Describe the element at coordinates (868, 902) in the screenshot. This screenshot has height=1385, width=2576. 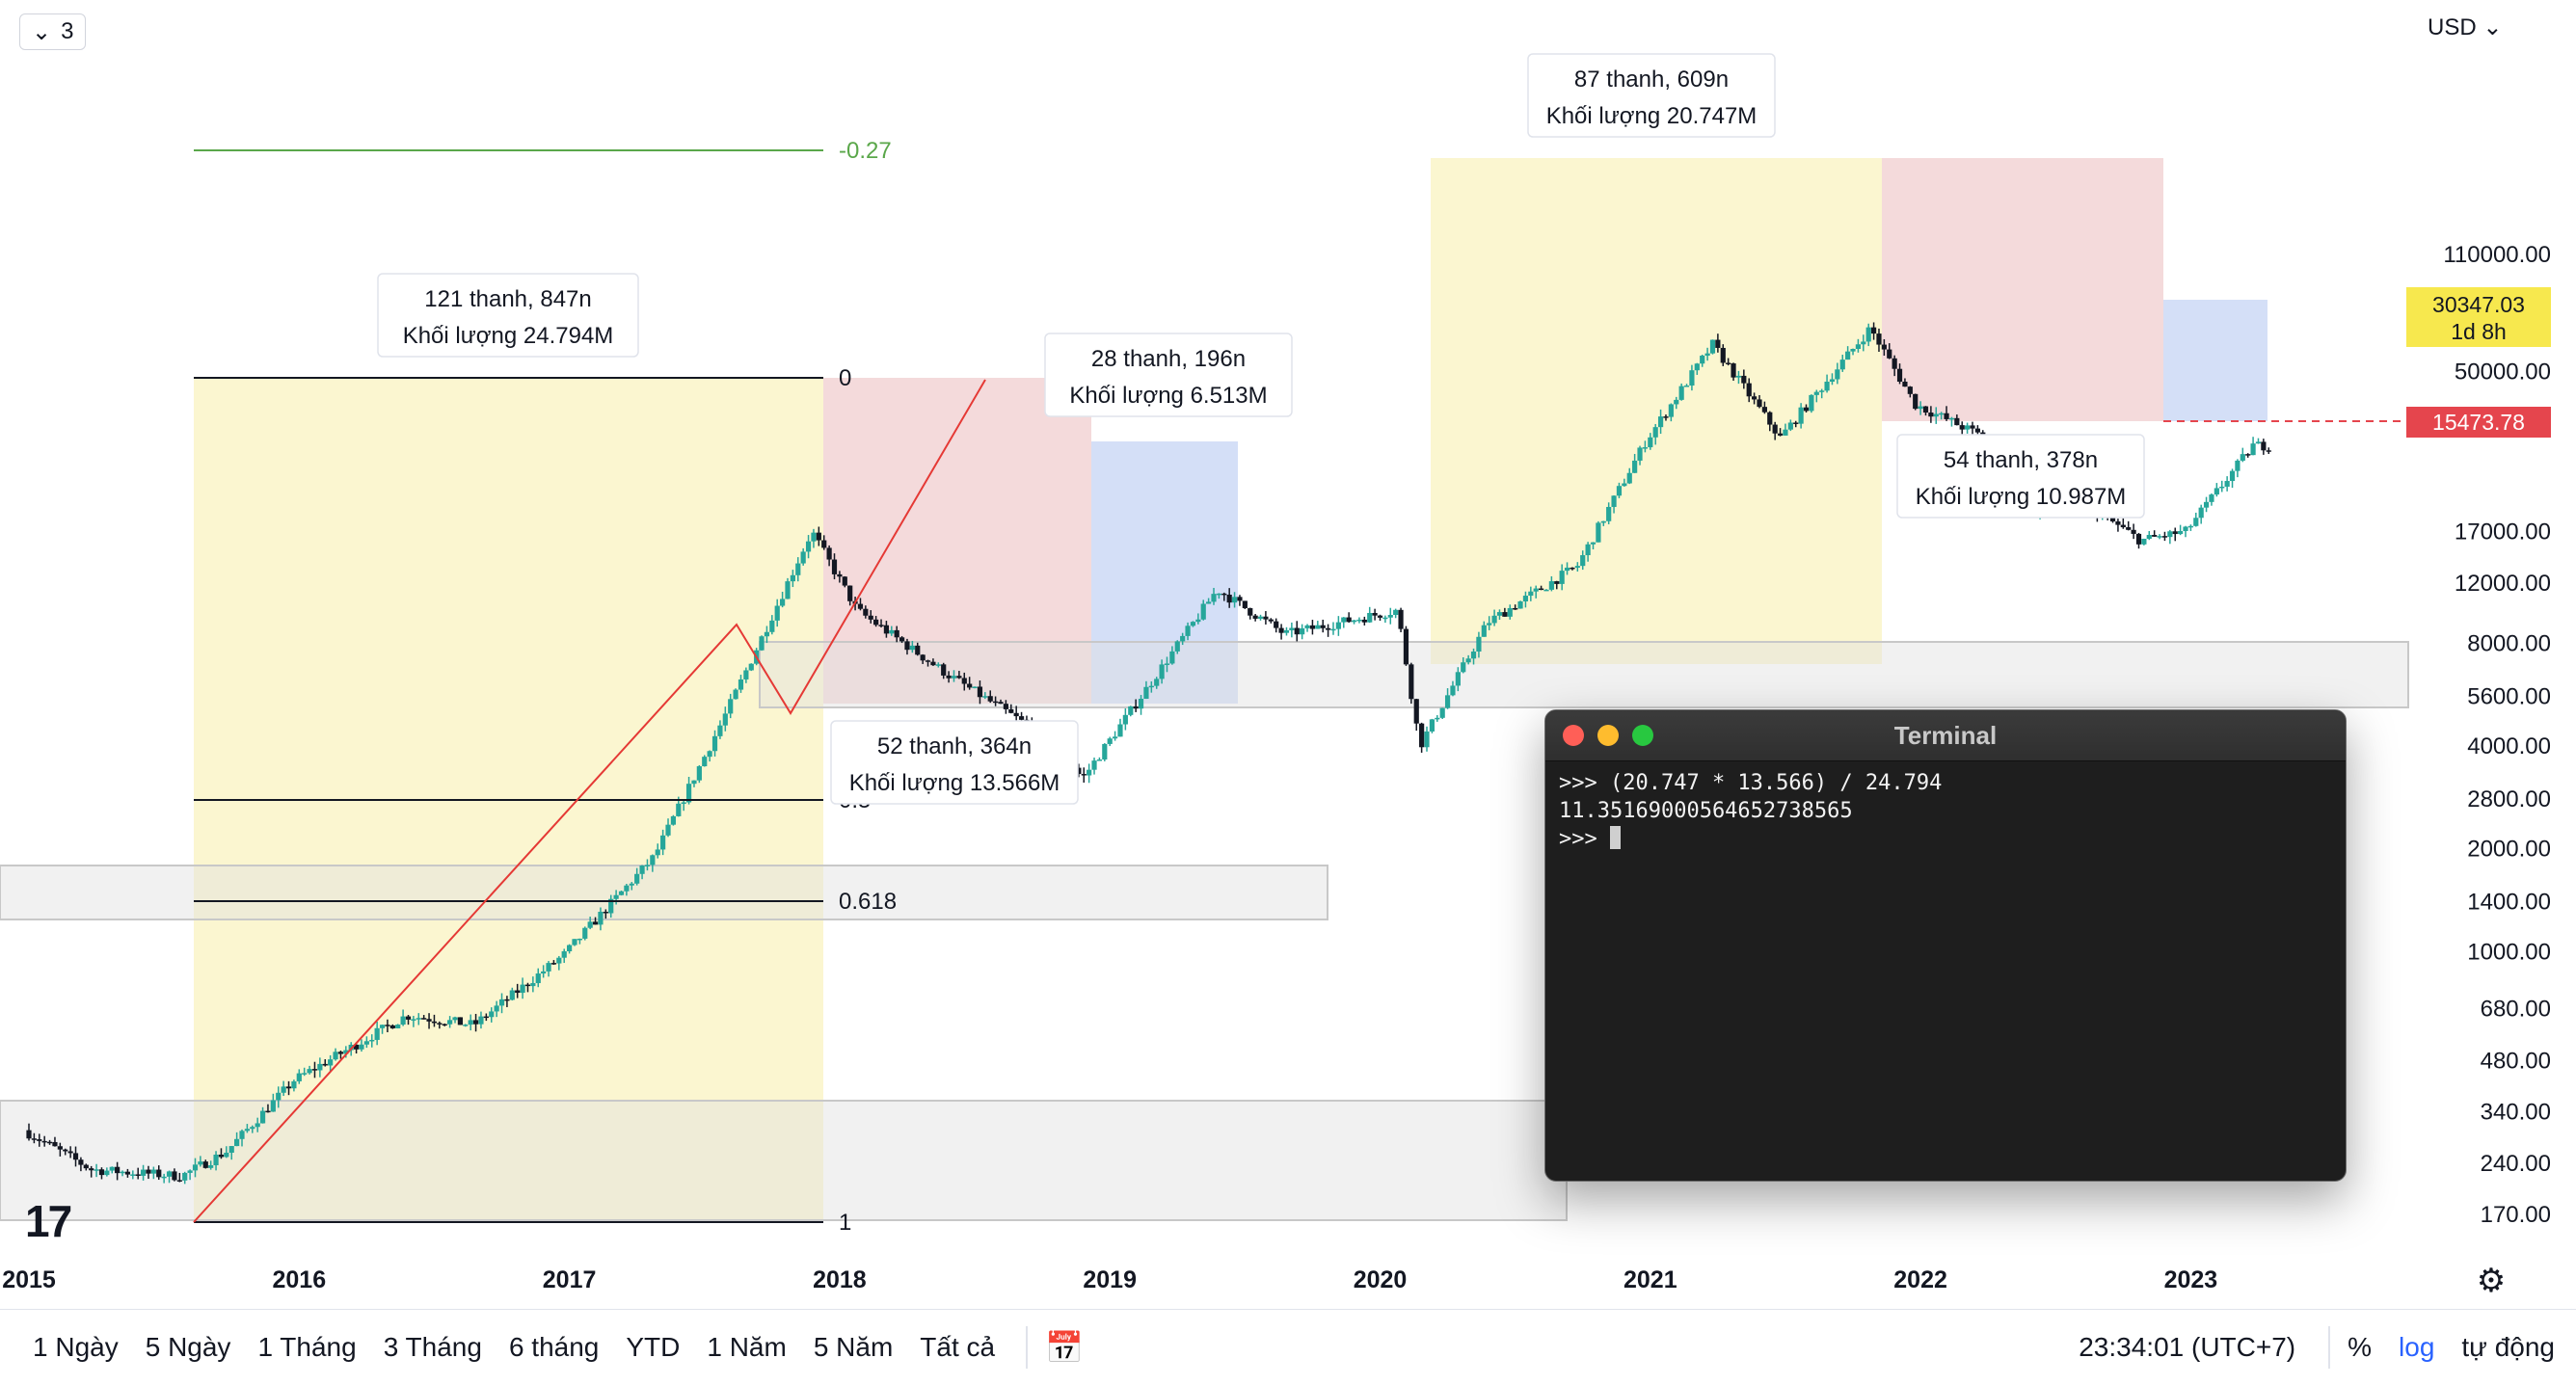
I see `fib-level-label: 0.618` at that location.